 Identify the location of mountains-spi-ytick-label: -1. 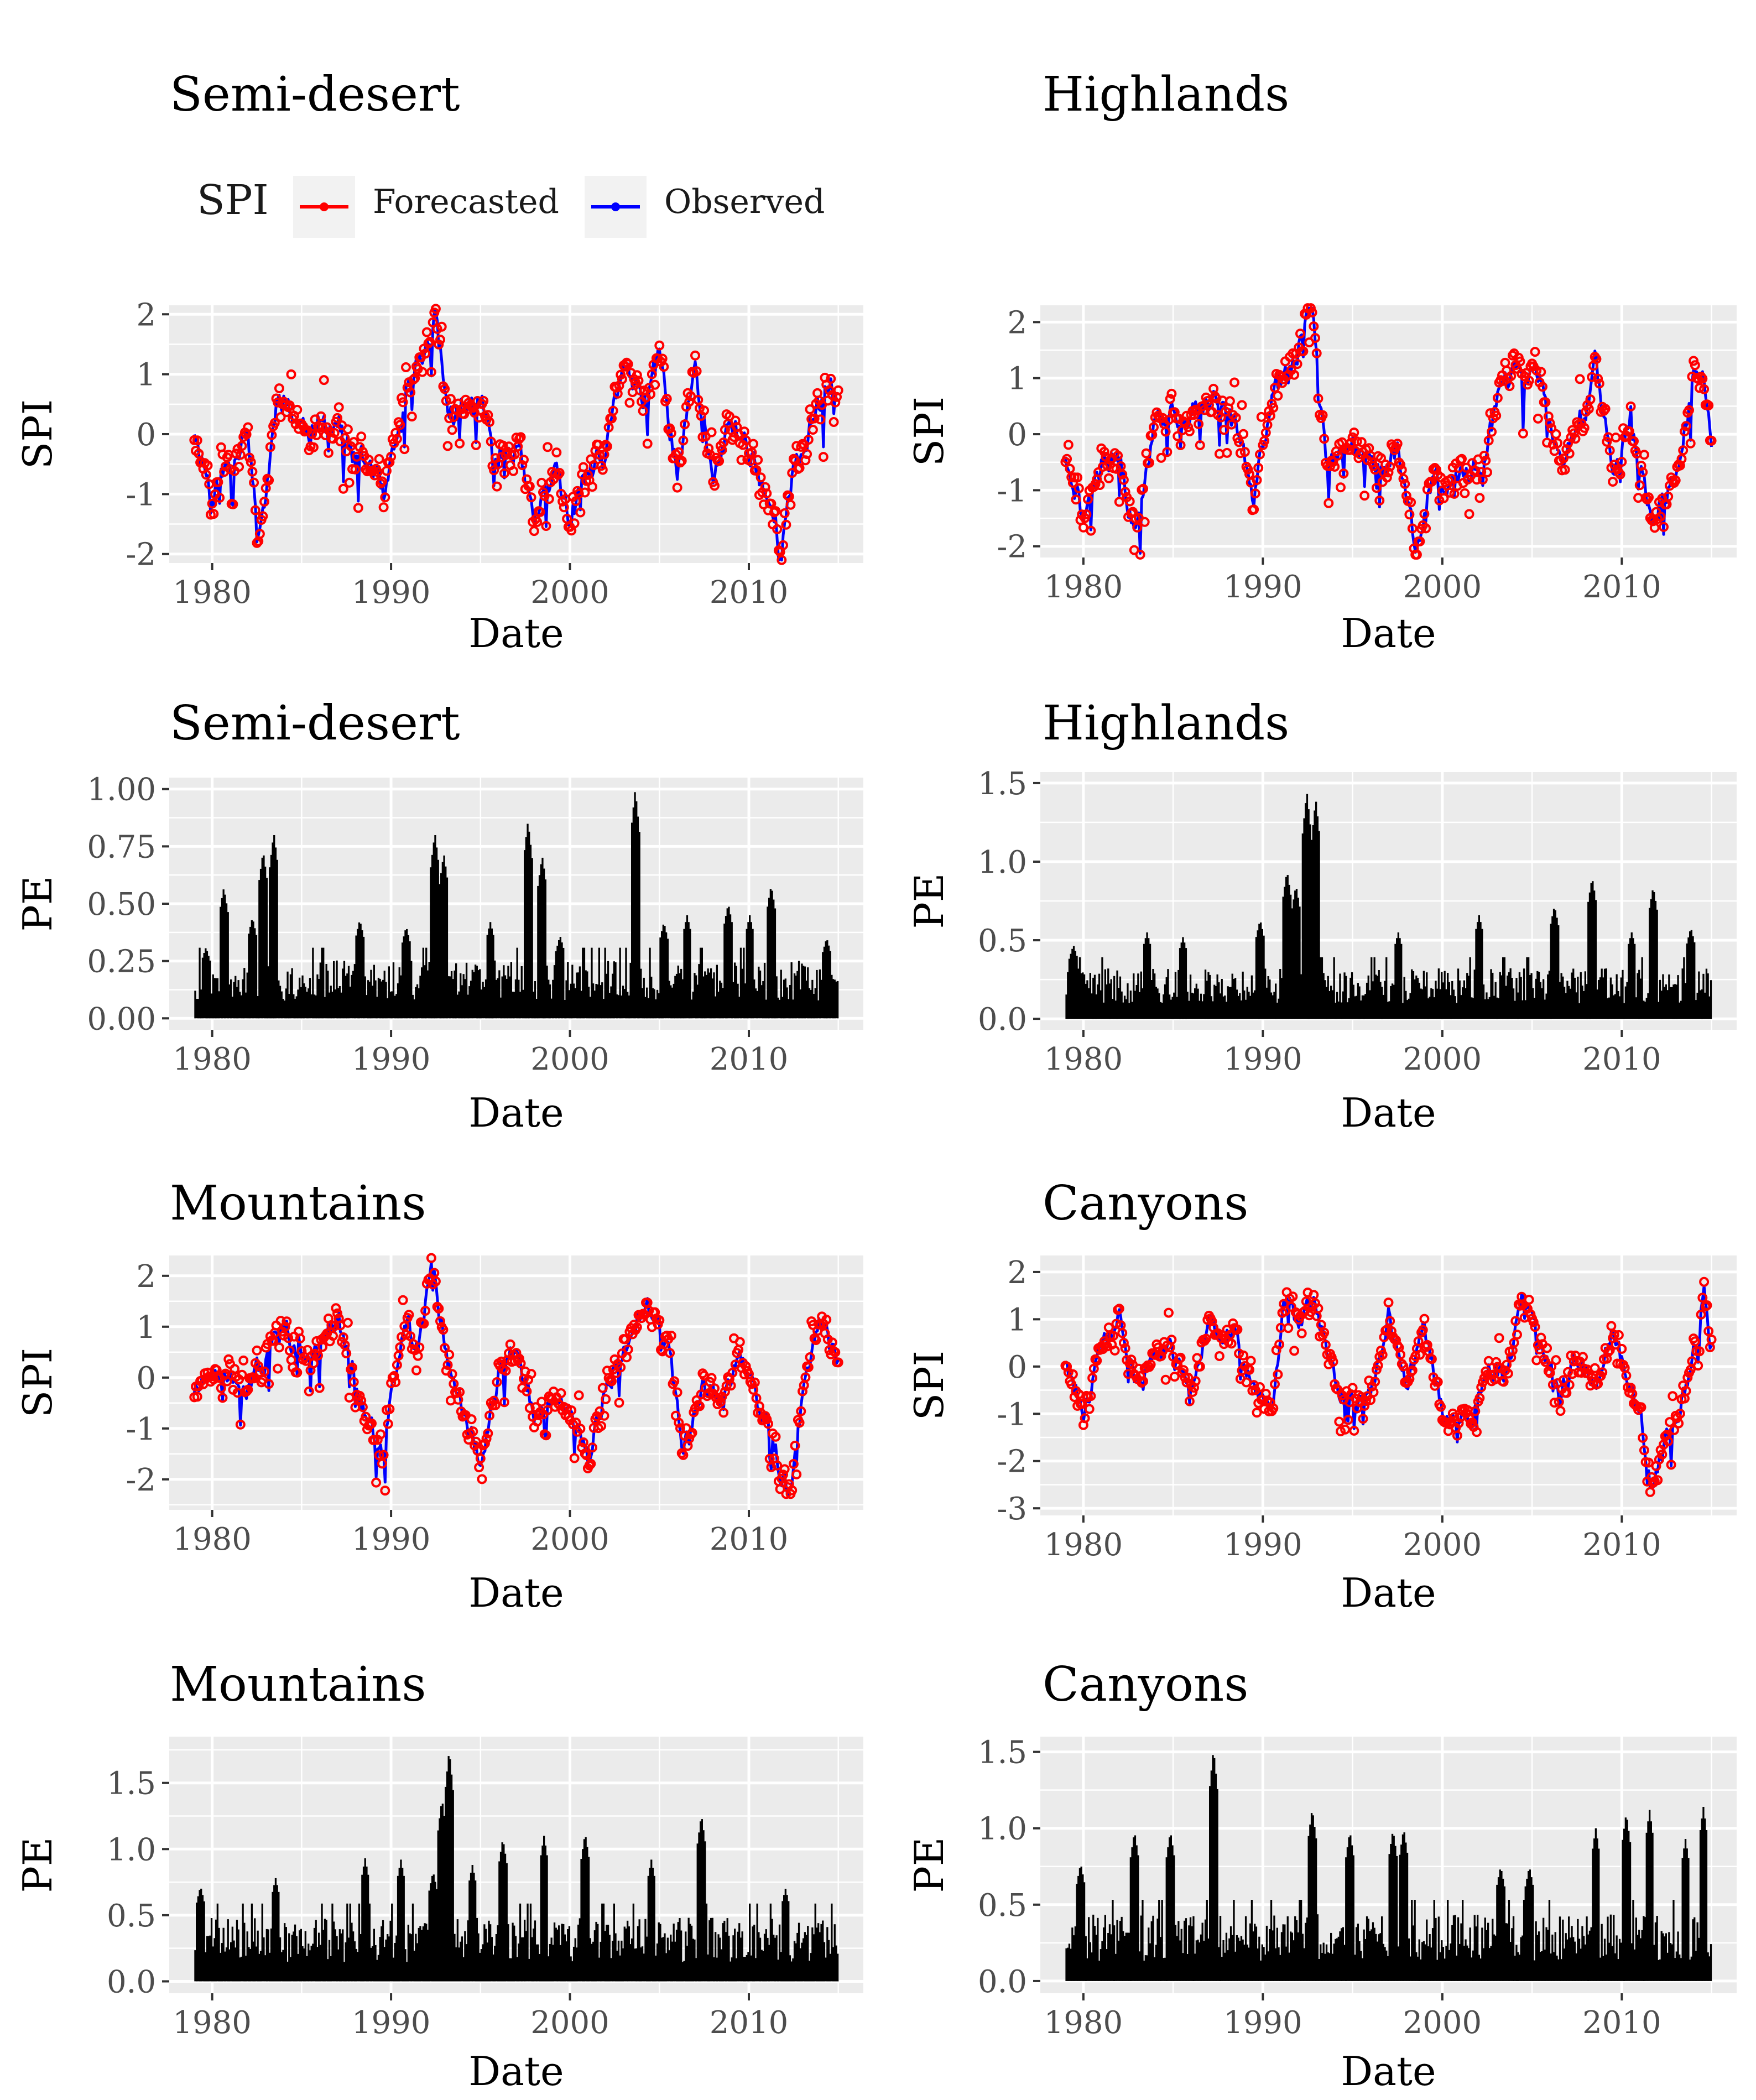
(141, 1429).